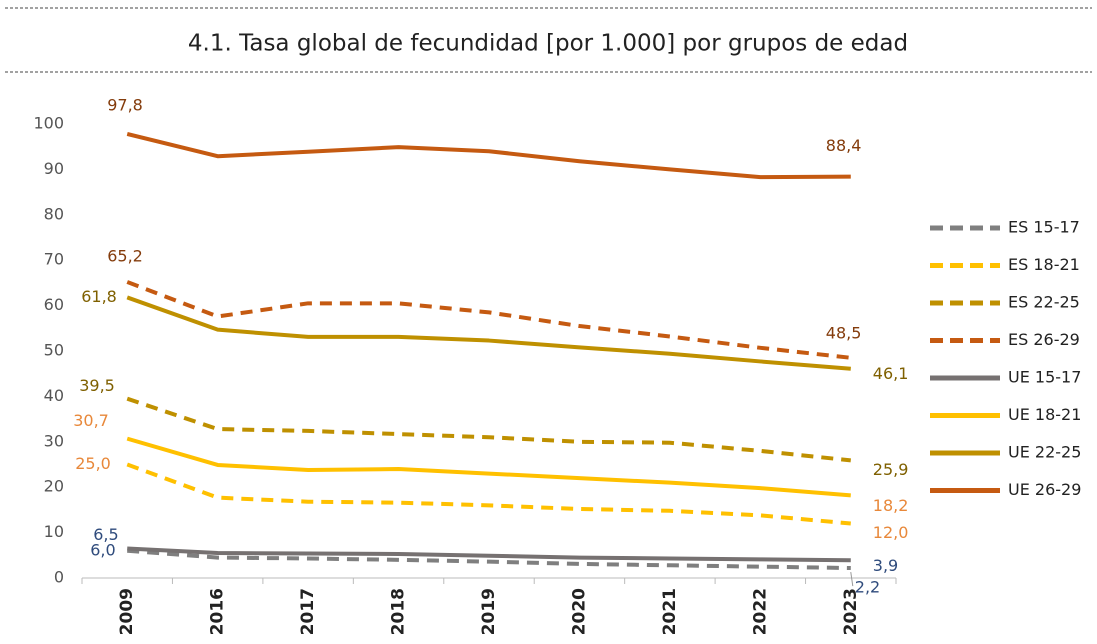 This screenshot has height=644, width=1097. Describe the element at coordinates (102, 549) in the screenshot. I see `data-label: 6,0` at that location.